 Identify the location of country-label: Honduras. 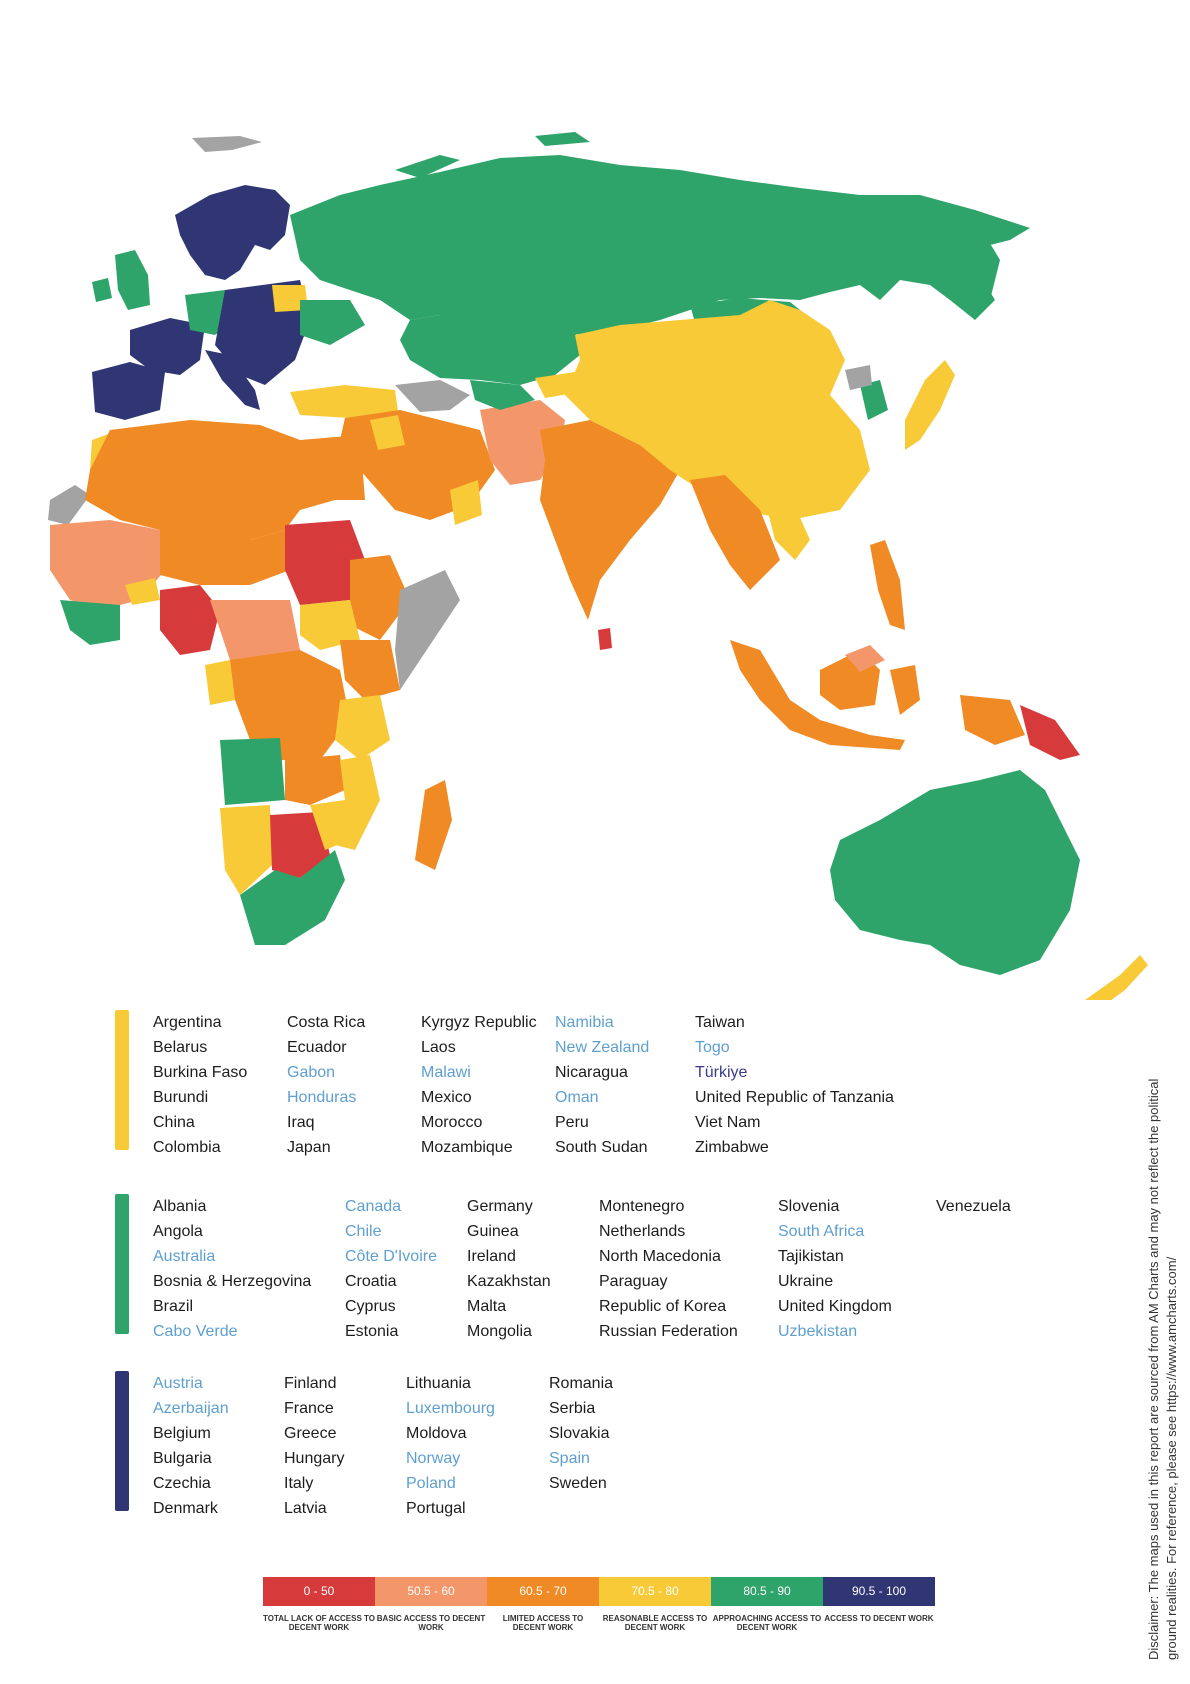
(322, 1097).